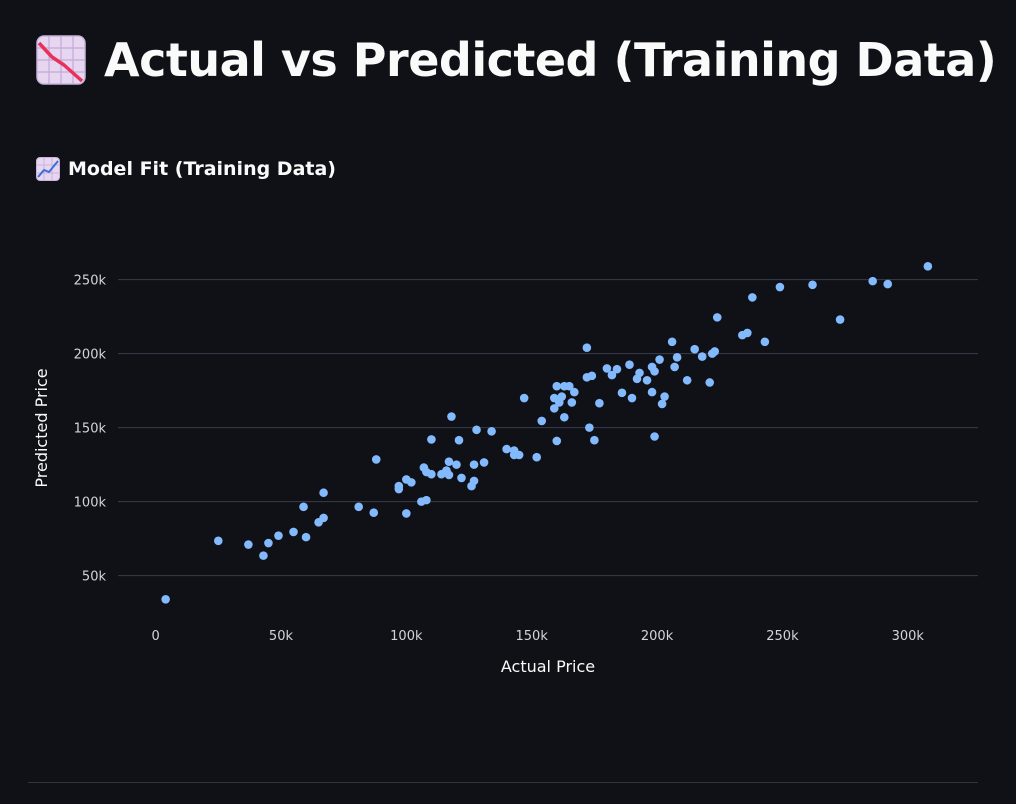 Image resolution: width=1016 pixels, height=804 pixels. I want to click on x-axis-label: Actual Price, so click(548, 666).